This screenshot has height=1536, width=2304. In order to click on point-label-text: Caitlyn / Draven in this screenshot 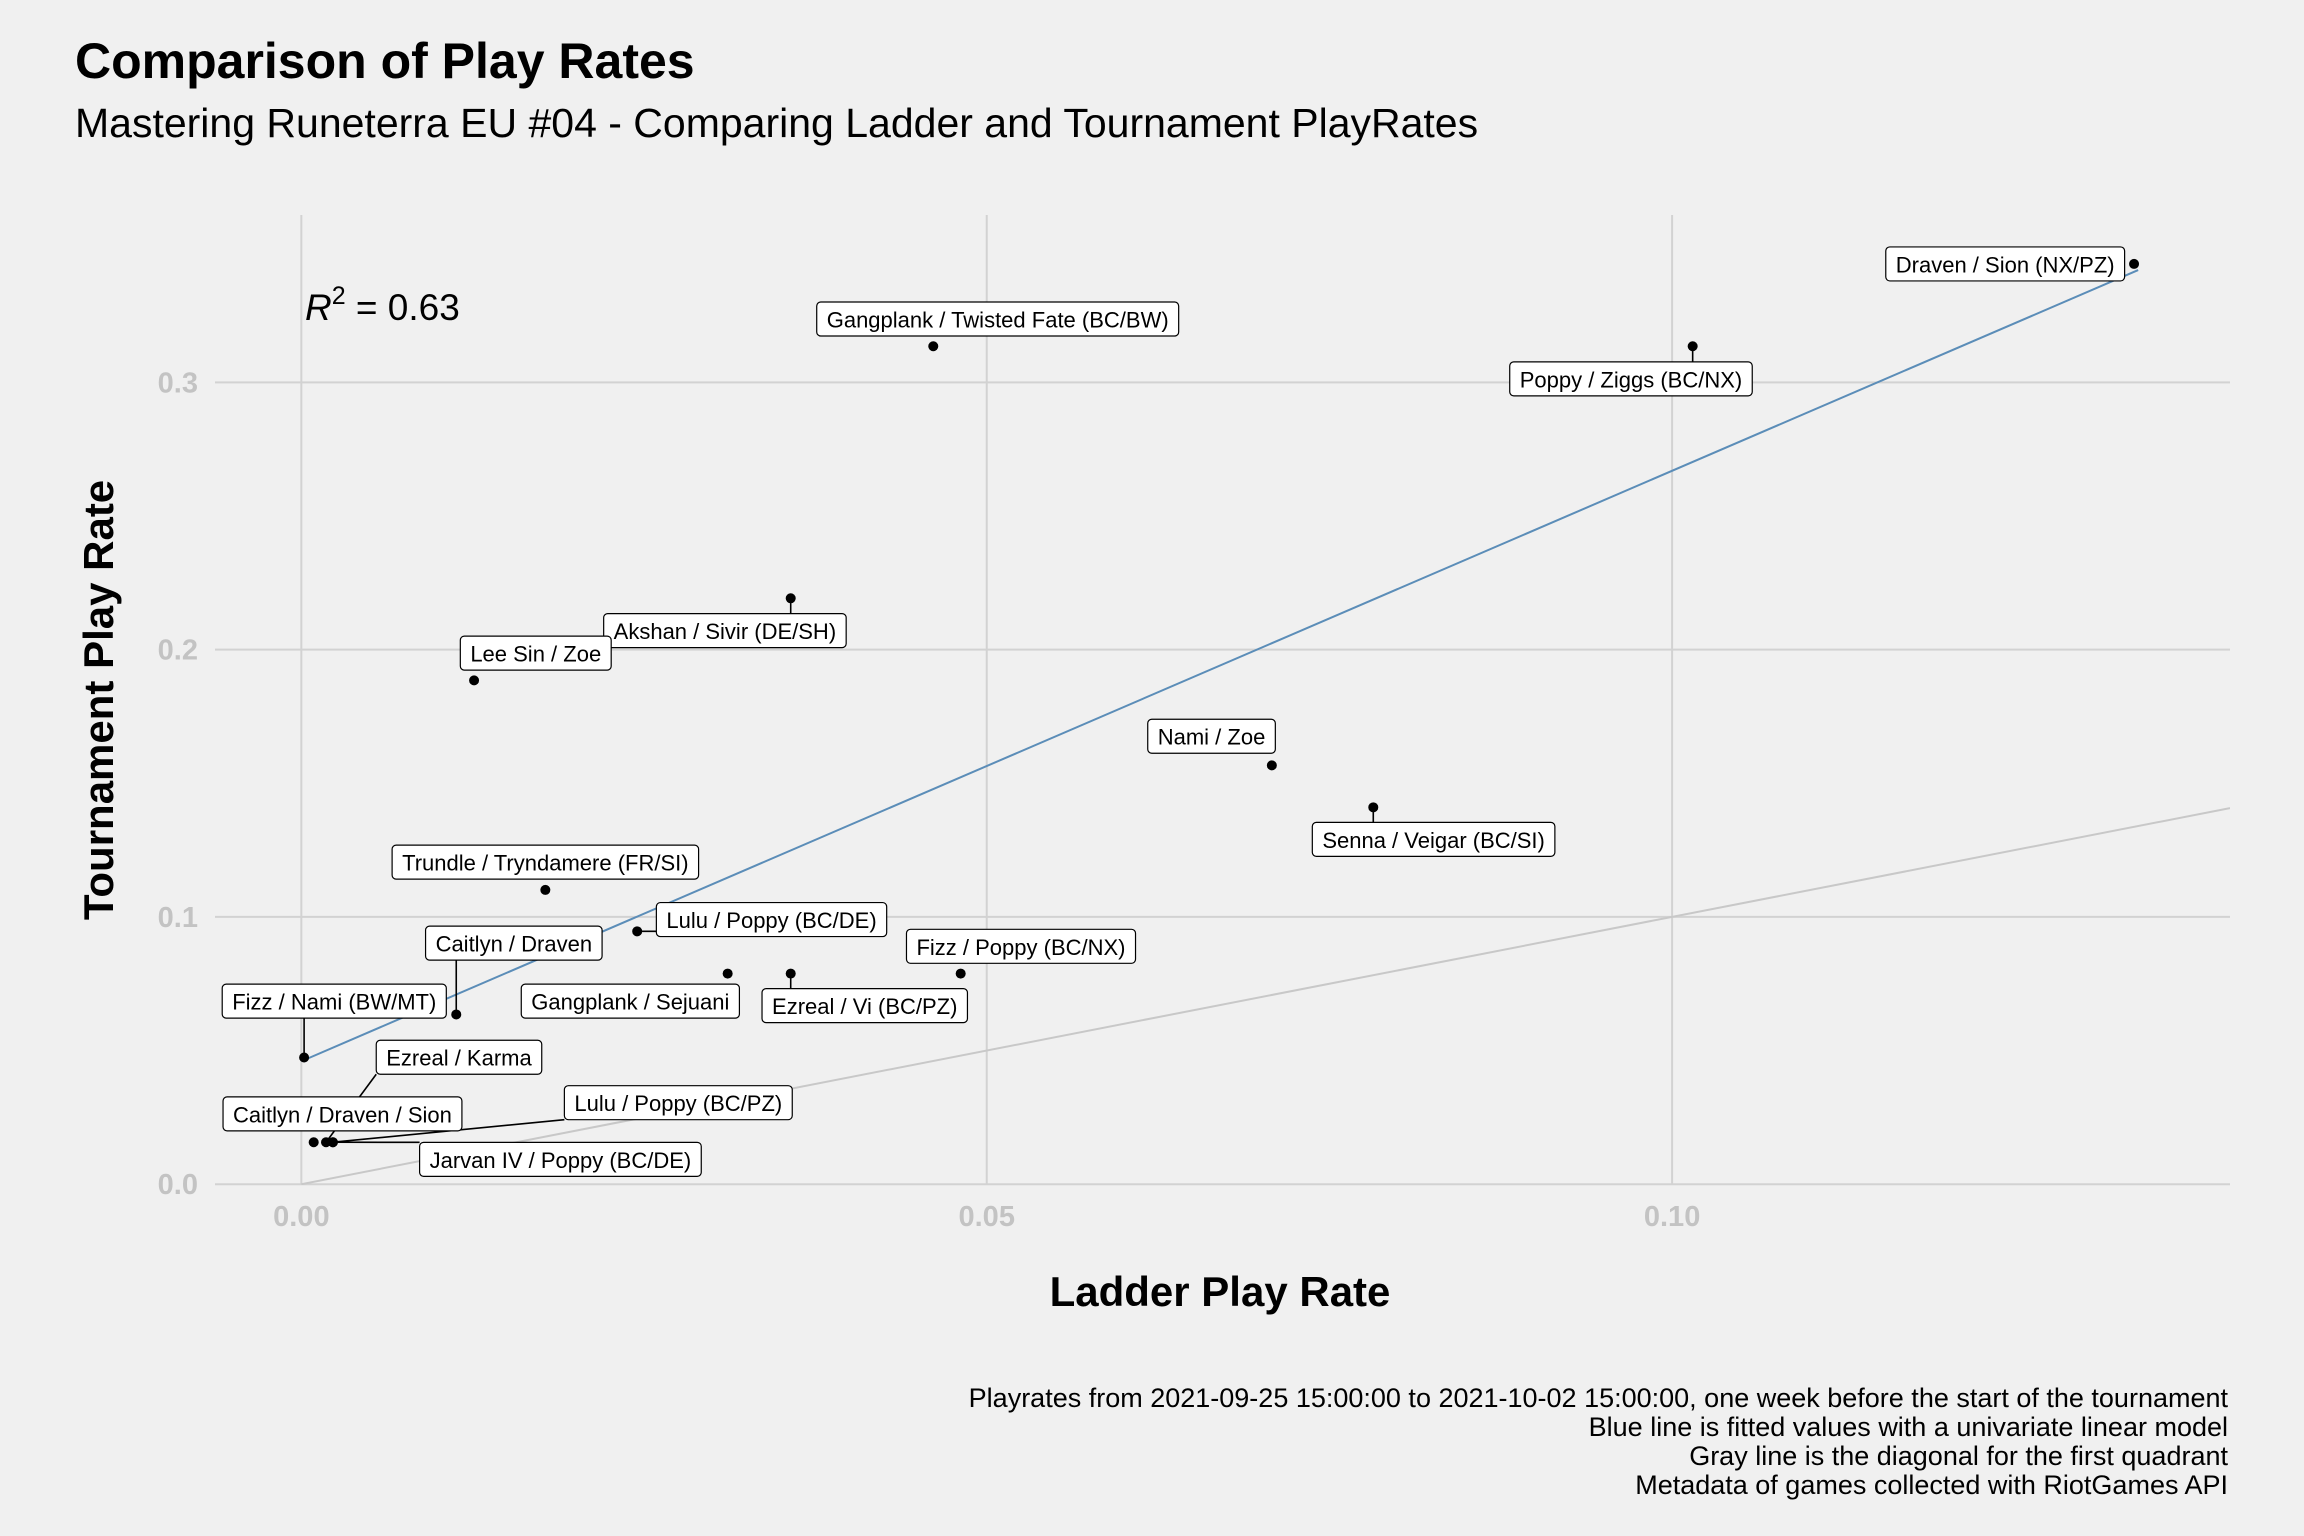, I will do `click(514, 944)`.